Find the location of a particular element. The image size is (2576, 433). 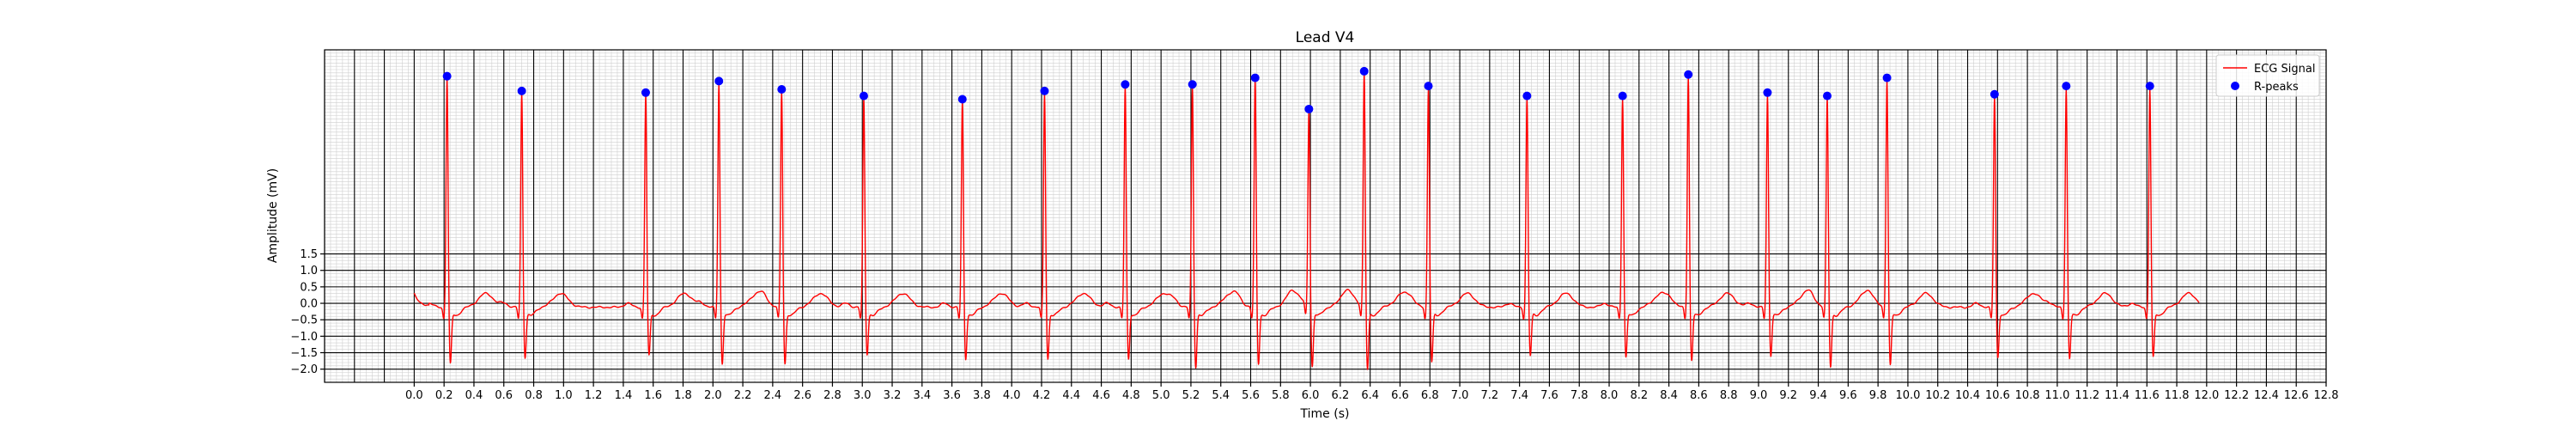

x-tick-label: 0.4 is located at coordinates (474, 395).